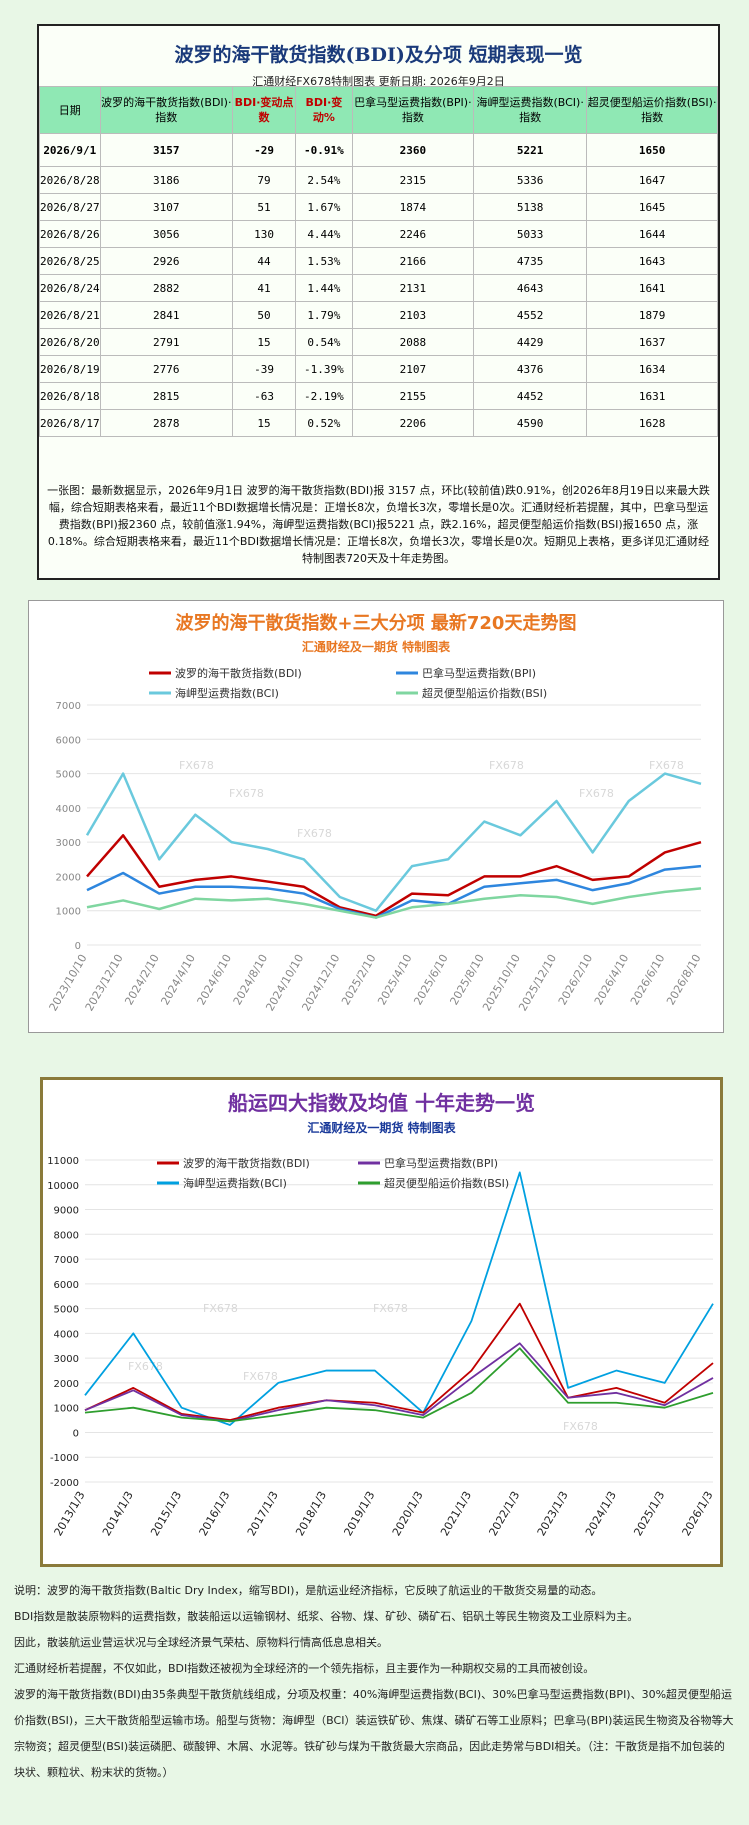 This screenshot has height=1825, width=749. What do you see at coordinates (575, 979) in the screenshot?
I see `x-tick-label: 2026/2/10` at bounding box center [575, 979].